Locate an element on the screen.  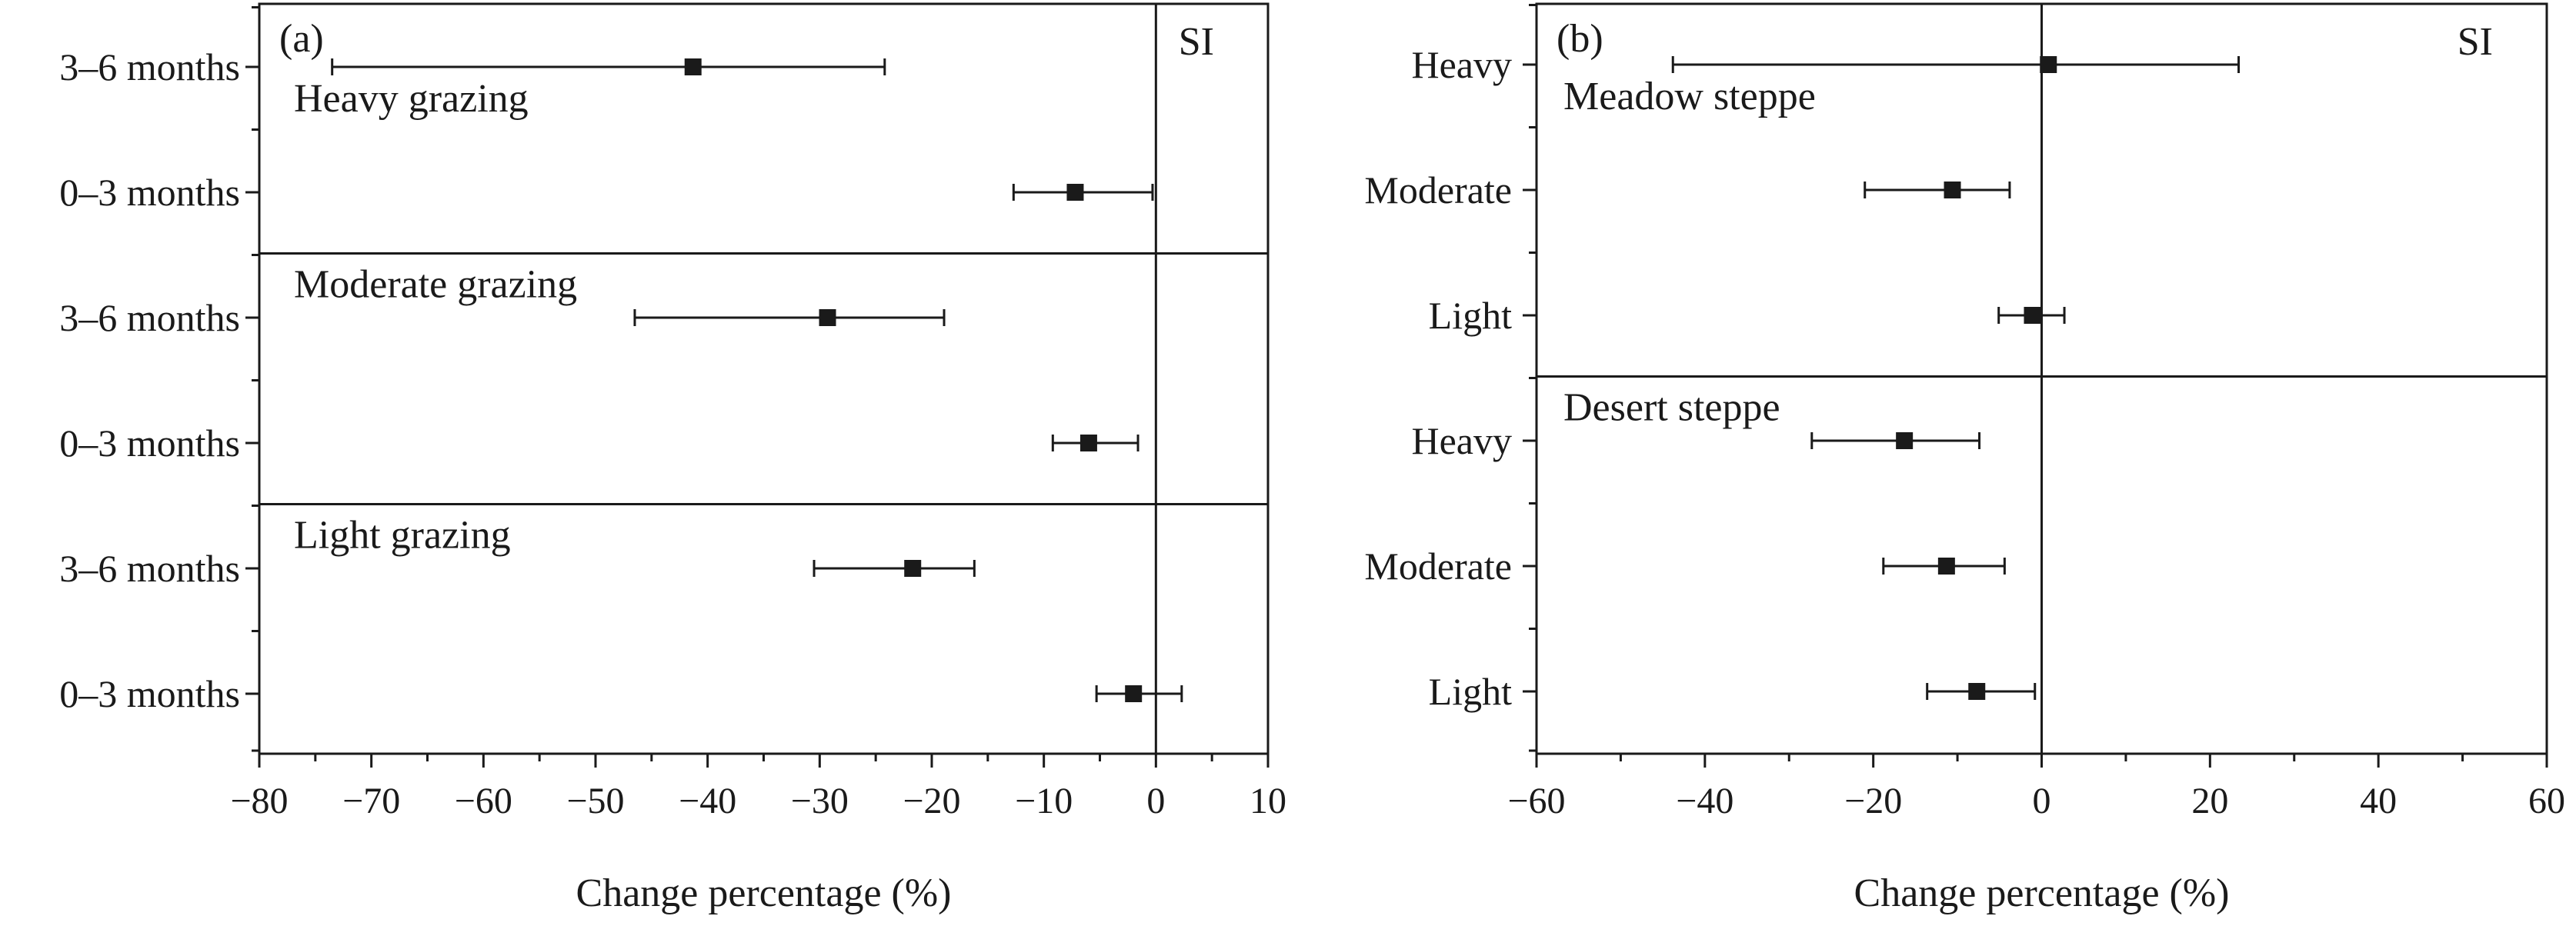
x-tick-label: −80 is located at coordinates (259, 801).